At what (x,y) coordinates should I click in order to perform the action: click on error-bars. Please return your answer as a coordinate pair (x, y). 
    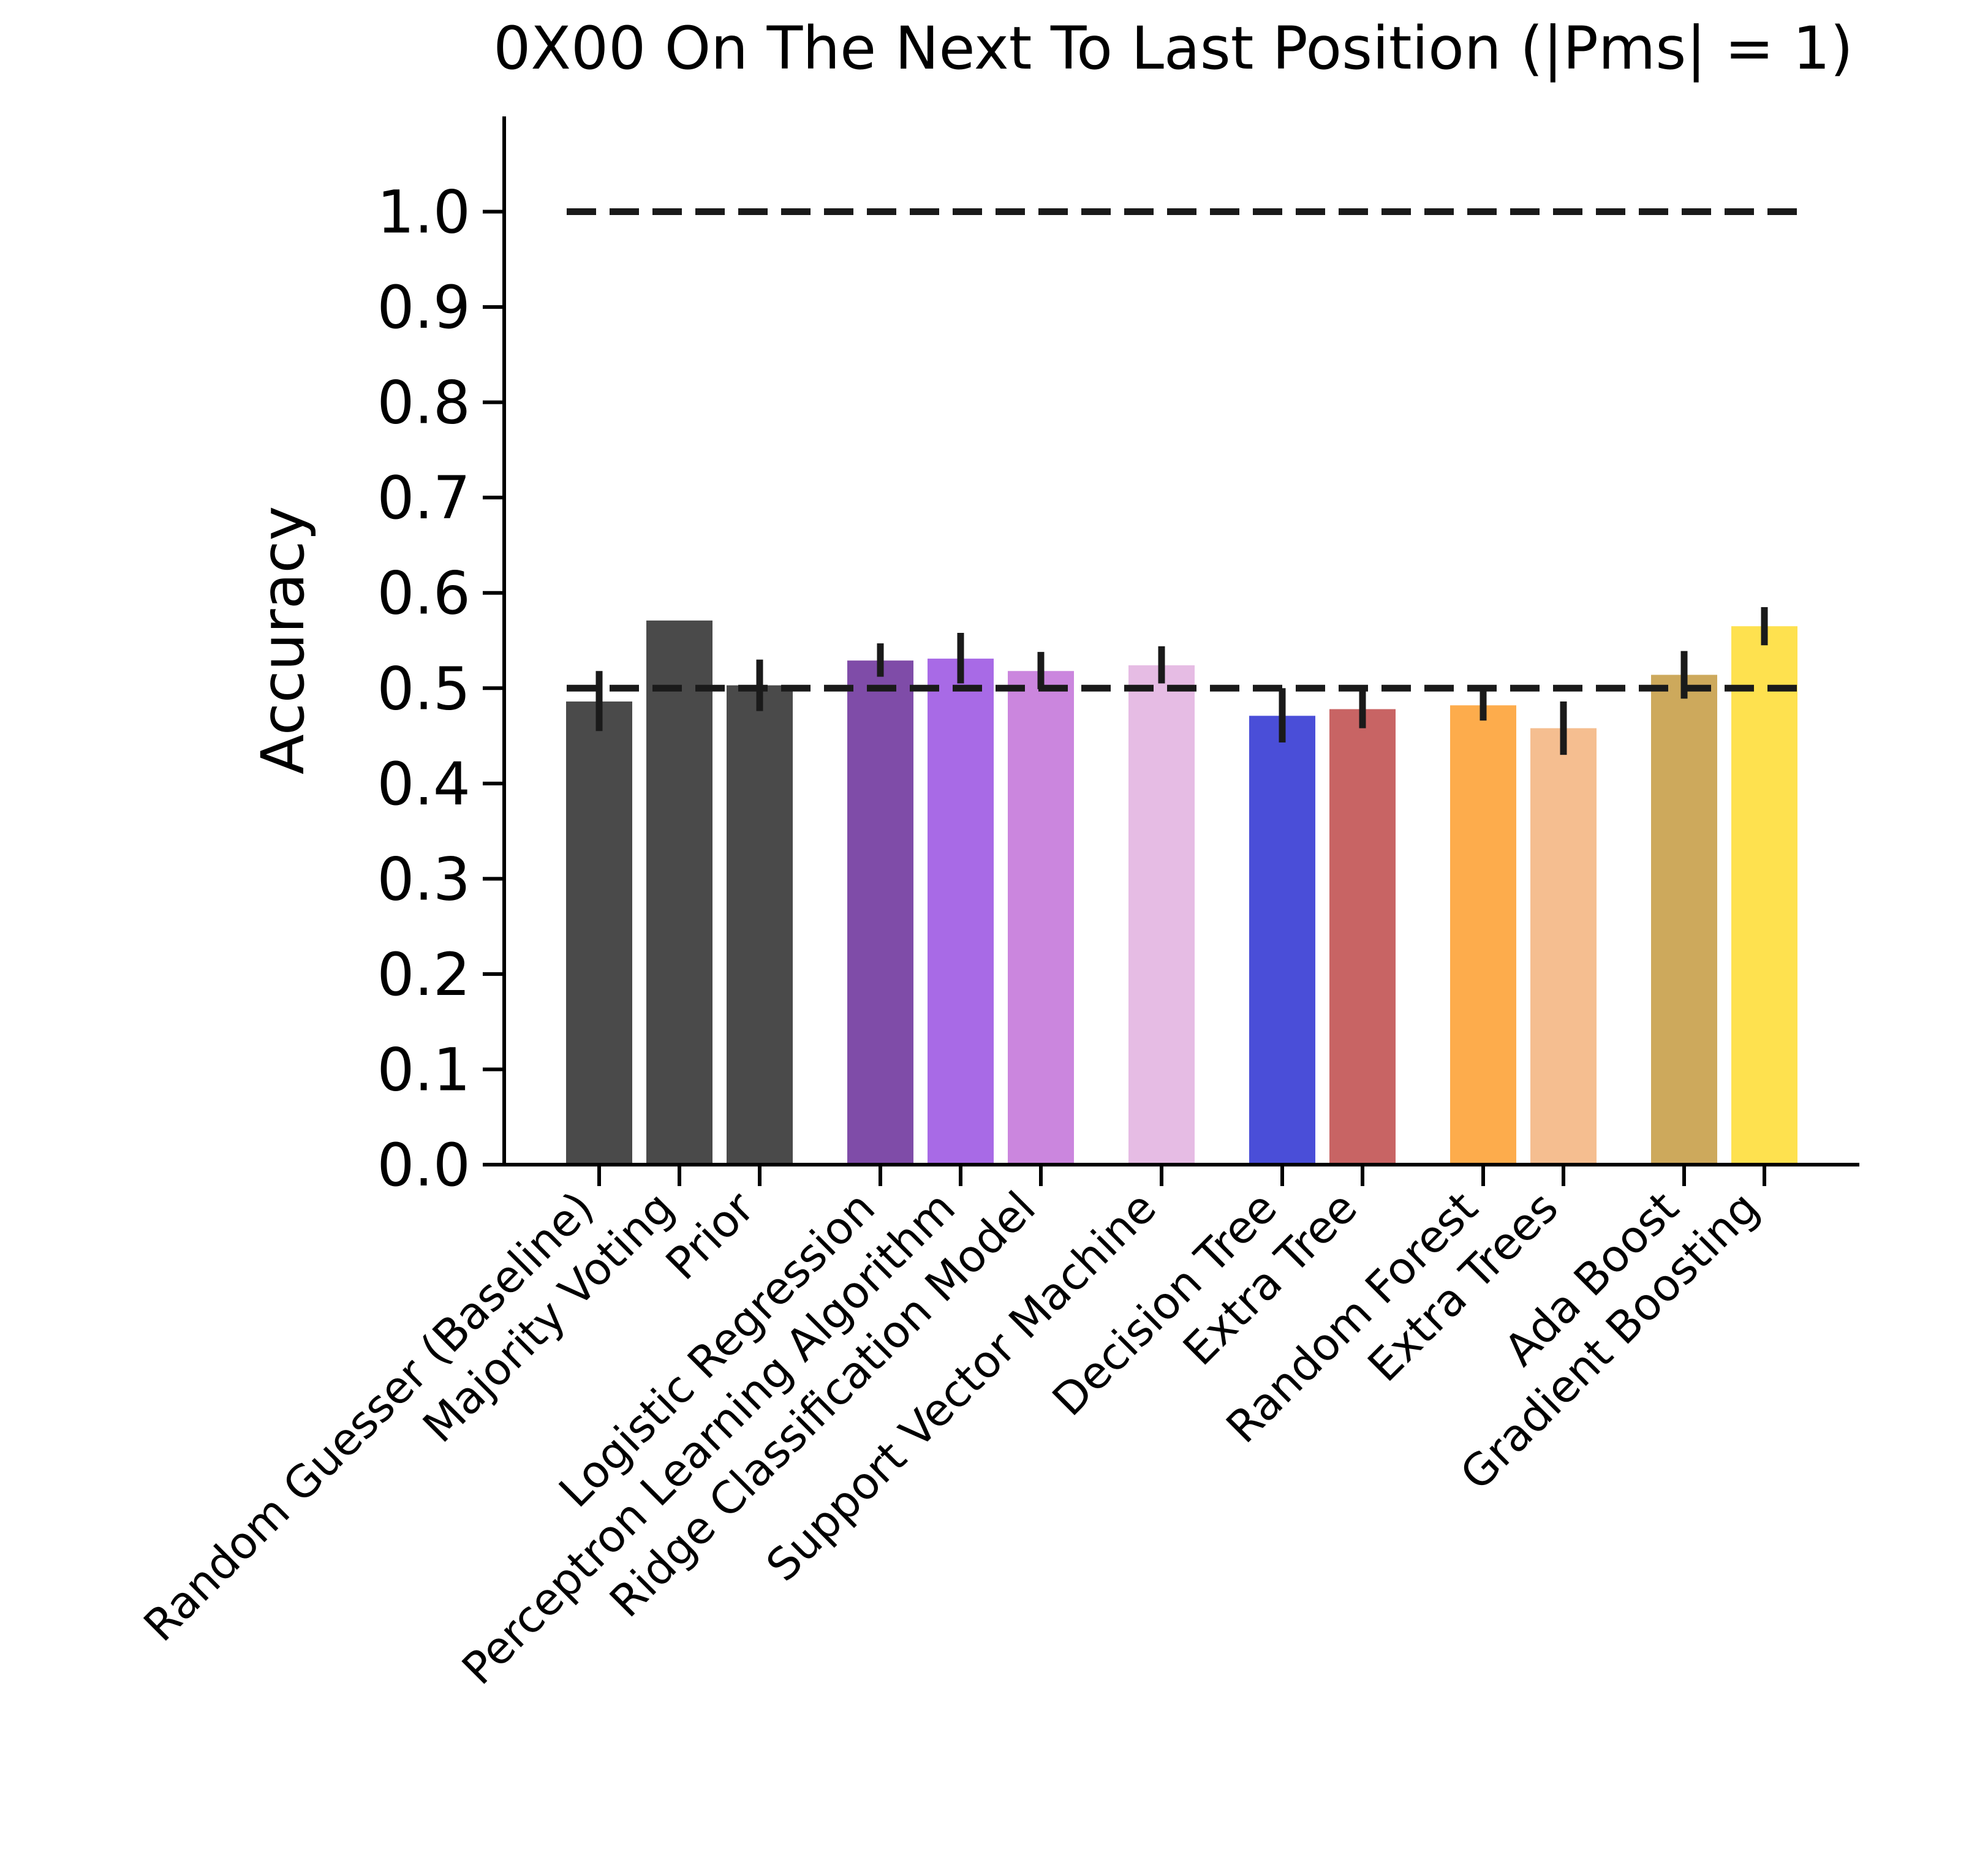
    Looking at the image, I should click on (1181, 681).